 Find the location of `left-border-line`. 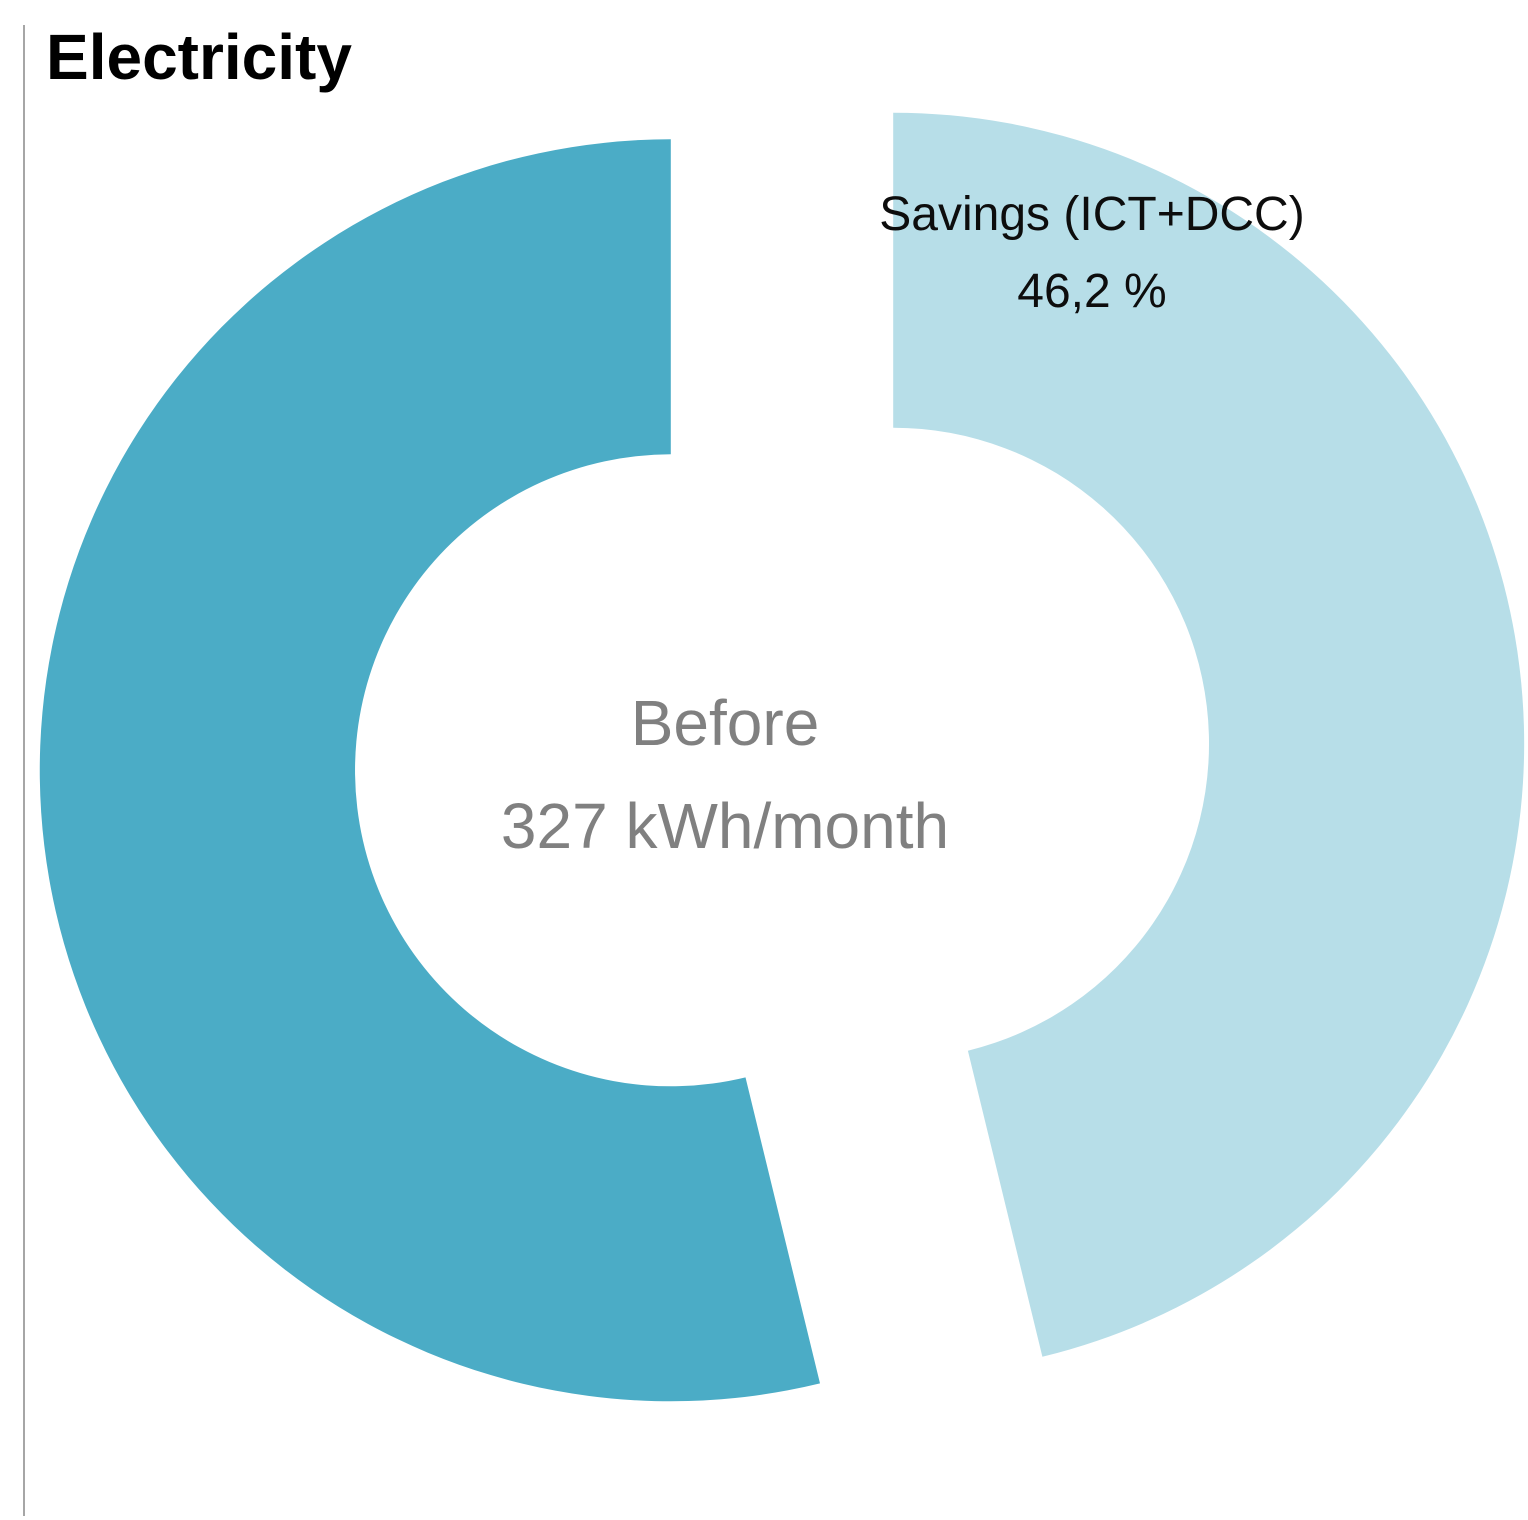

left-border-line is located at coordinates (24, 770).